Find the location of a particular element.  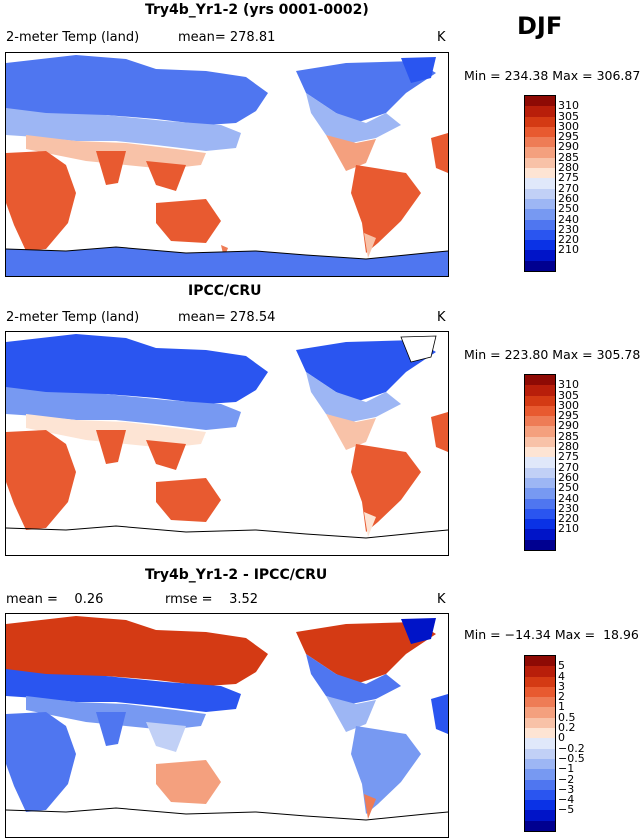

panel3-title: Try4b_Yr1-2 - IPCC/CRU is located at coordinates (236, 575).